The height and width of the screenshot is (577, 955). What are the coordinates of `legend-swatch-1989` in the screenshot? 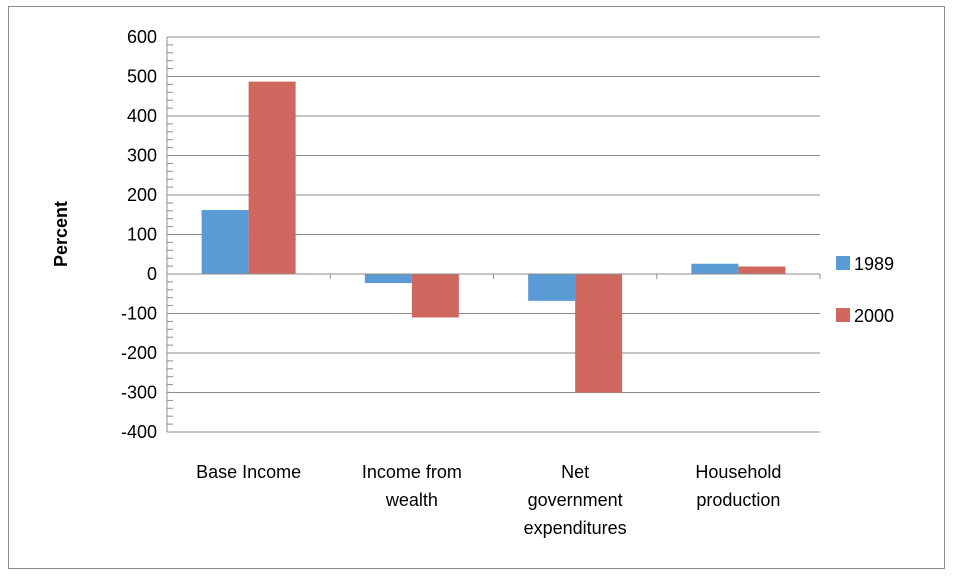 It's located at (843, 263).